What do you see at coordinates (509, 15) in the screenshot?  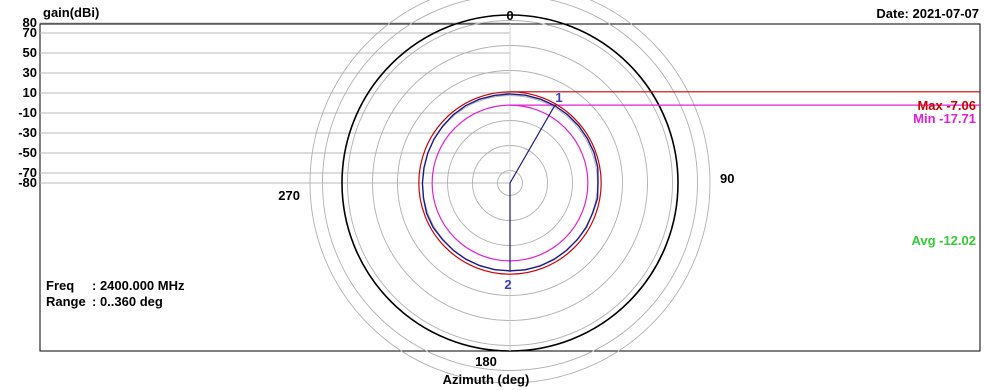 I see `angle-label-0: 0` at bounding box center [509, 15].